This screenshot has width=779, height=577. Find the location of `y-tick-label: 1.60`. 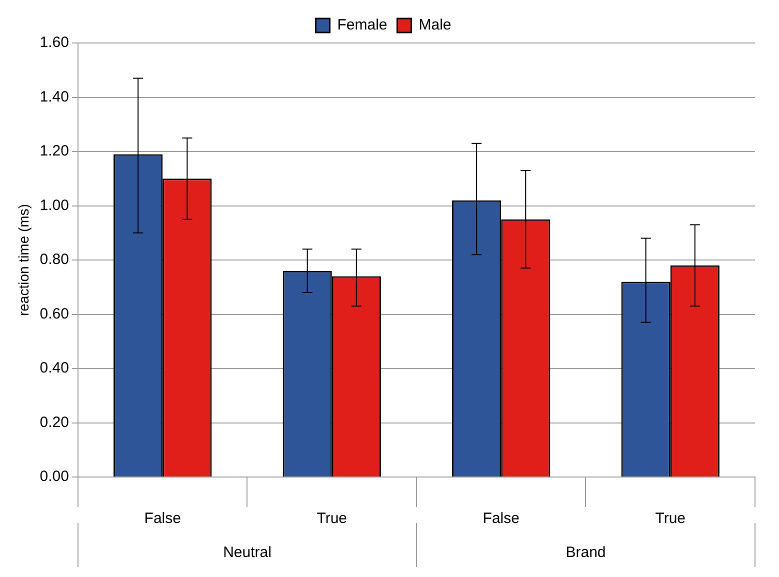

y-tick-label: 1.60 is located at coordinates (54, 43).